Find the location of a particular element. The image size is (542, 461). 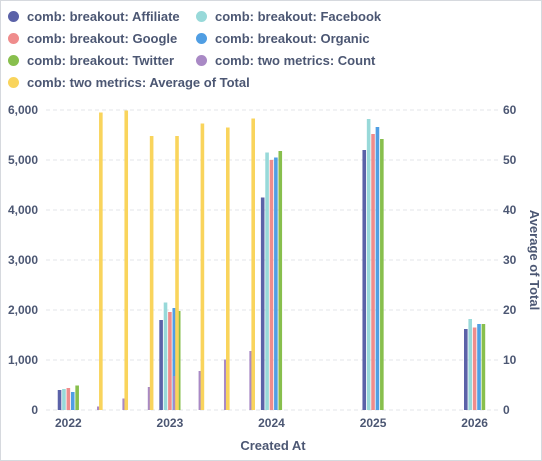

left-tick-label: 1,000 is located at coordinates (23, 360).